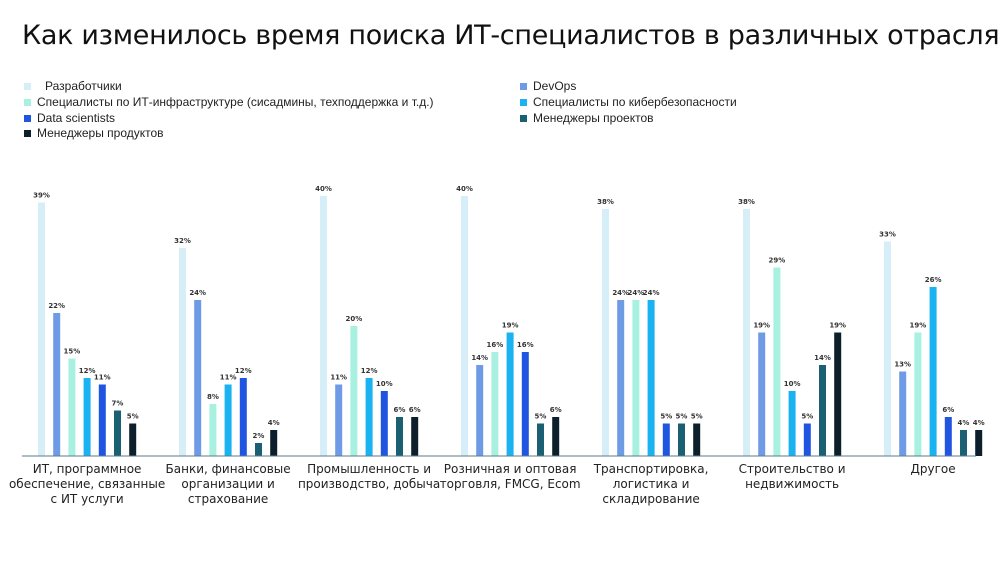 This screenshot has width=1000, height=562. Describe the element at coordinates (369, 484) in the screenshot. I see `category-label-line: производство, добыча` at that location.